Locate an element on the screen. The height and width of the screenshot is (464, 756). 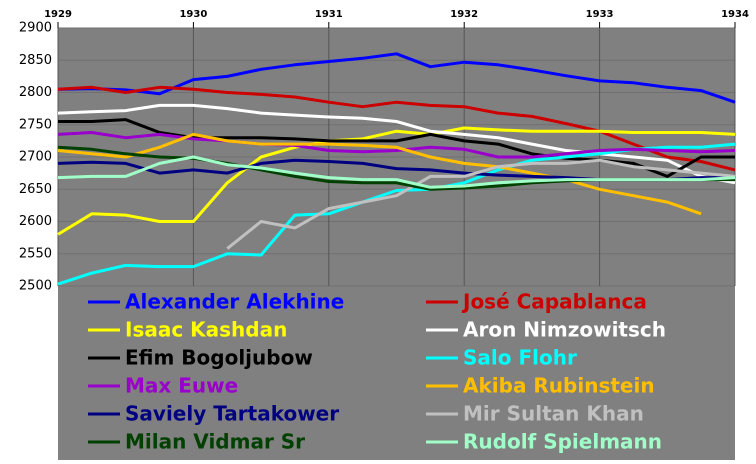
x-tick-label: 1930 is located at coordinates (193, 14).